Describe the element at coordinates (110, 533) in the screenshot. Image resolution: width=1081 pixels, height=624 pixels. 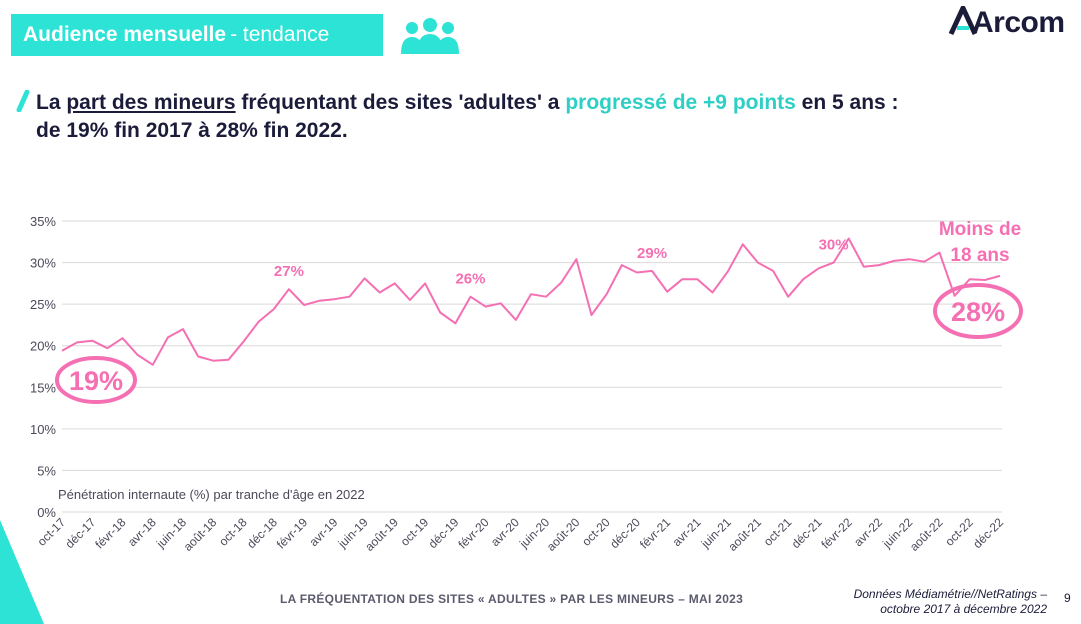
I see `x-tick-label: févr-18` at that location.